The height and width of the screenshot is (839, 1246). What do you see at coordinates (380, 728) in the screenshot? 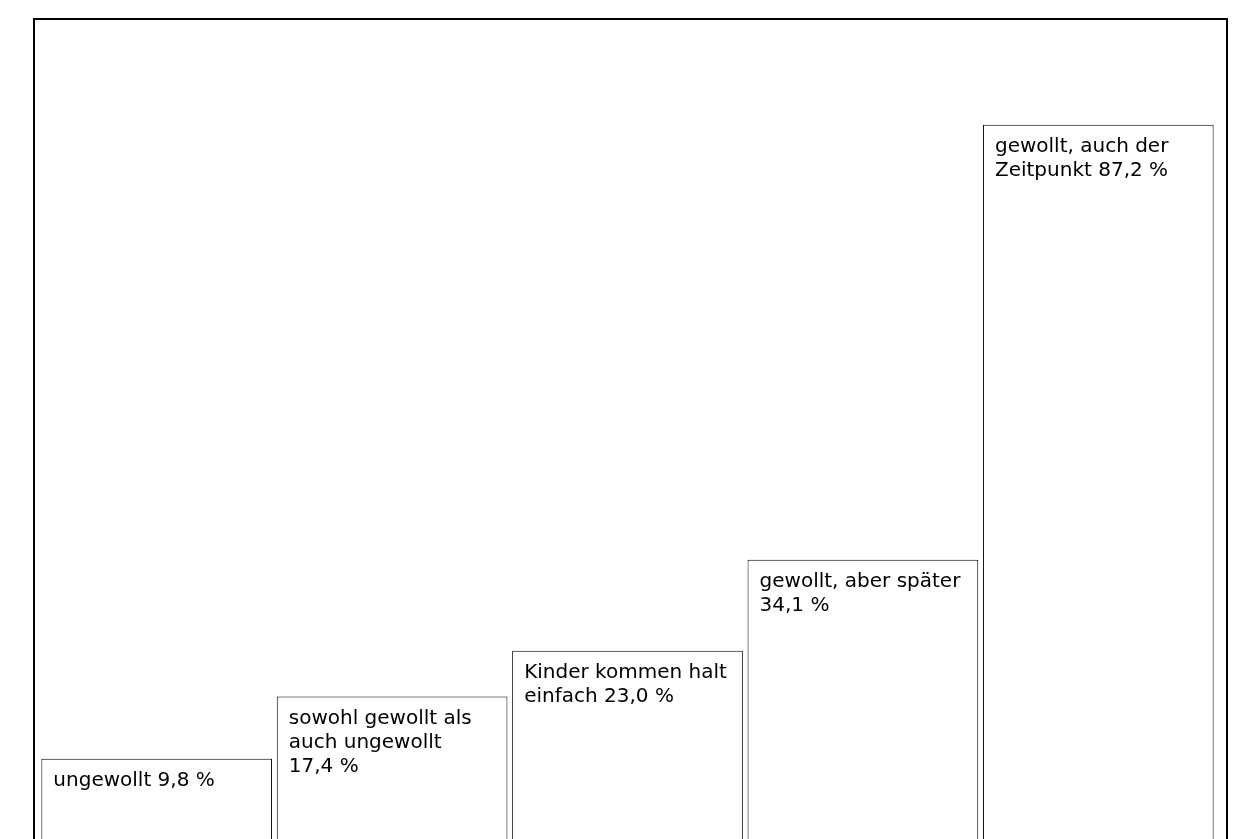
I see `x-tick-label: sowohl gewollt als auch ungewollt` at bounding box center [380, 728].